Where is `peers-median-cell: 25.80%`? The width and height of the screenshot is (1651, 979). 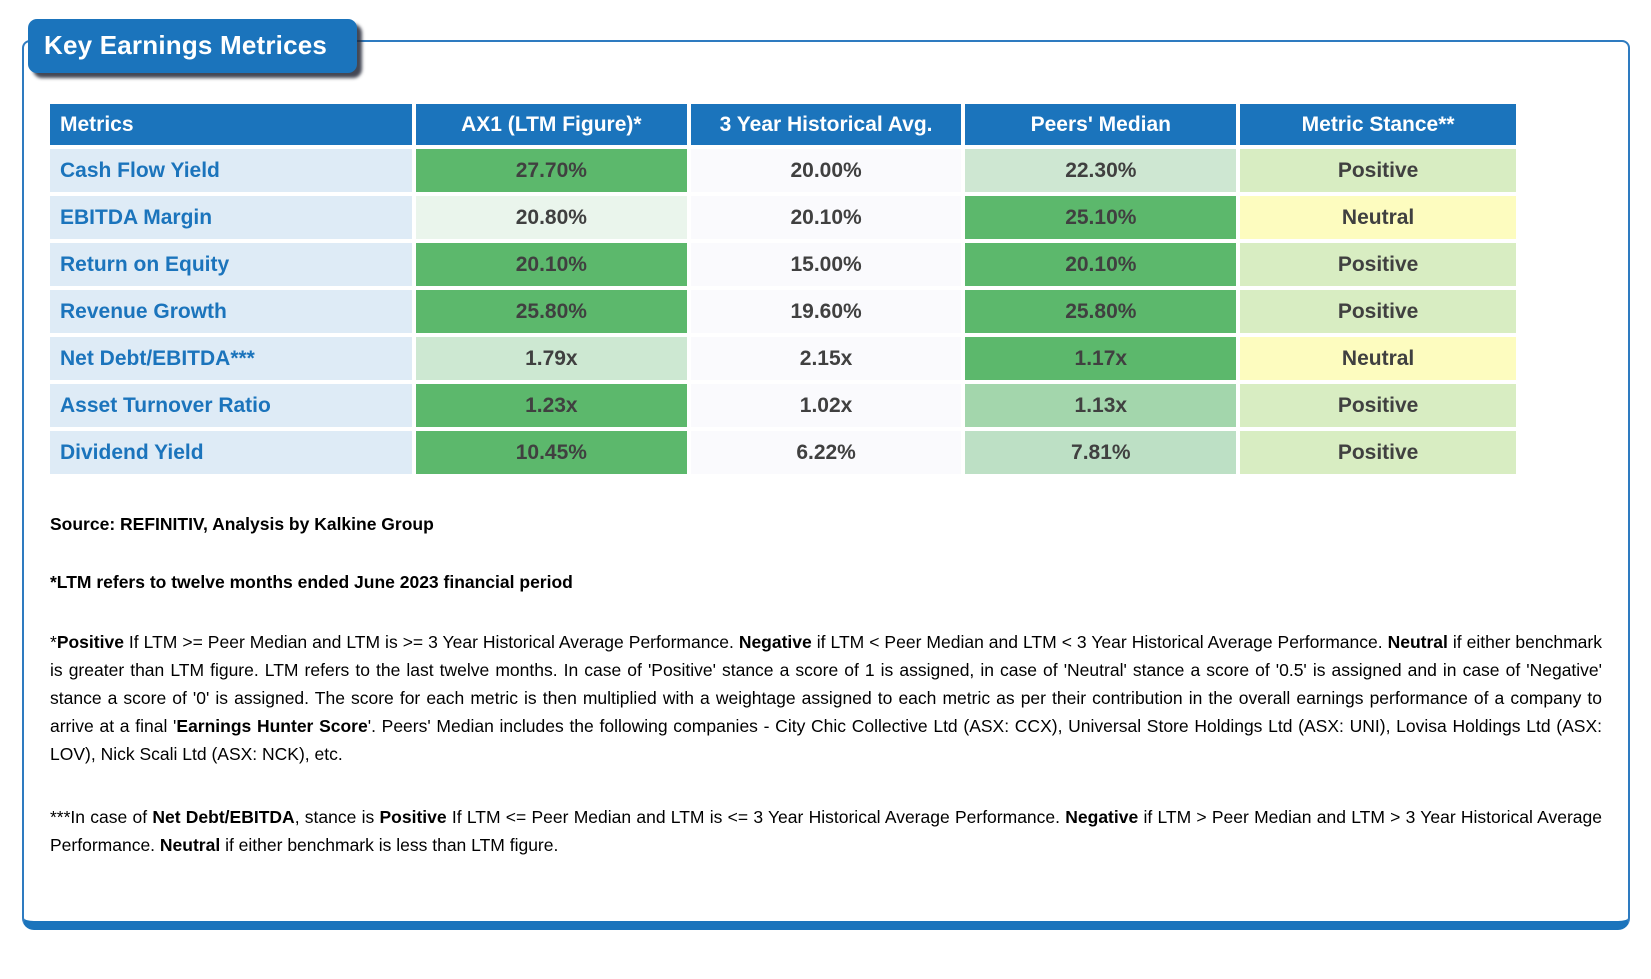
peers-median-cell: 25.80% is located at coordinates (1101, 311).